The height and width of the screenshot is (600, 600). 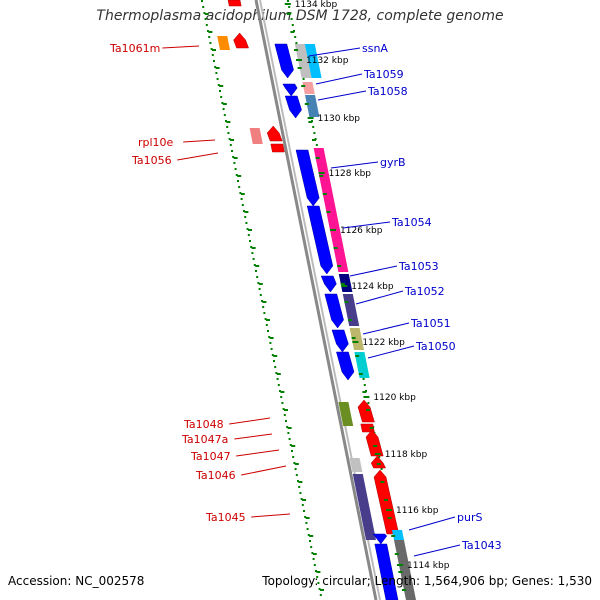 What do you see at coordinates (339, 119) in the screenshot?
I see `scale-label: 1130 kbp` at bounding box center [339, 119].